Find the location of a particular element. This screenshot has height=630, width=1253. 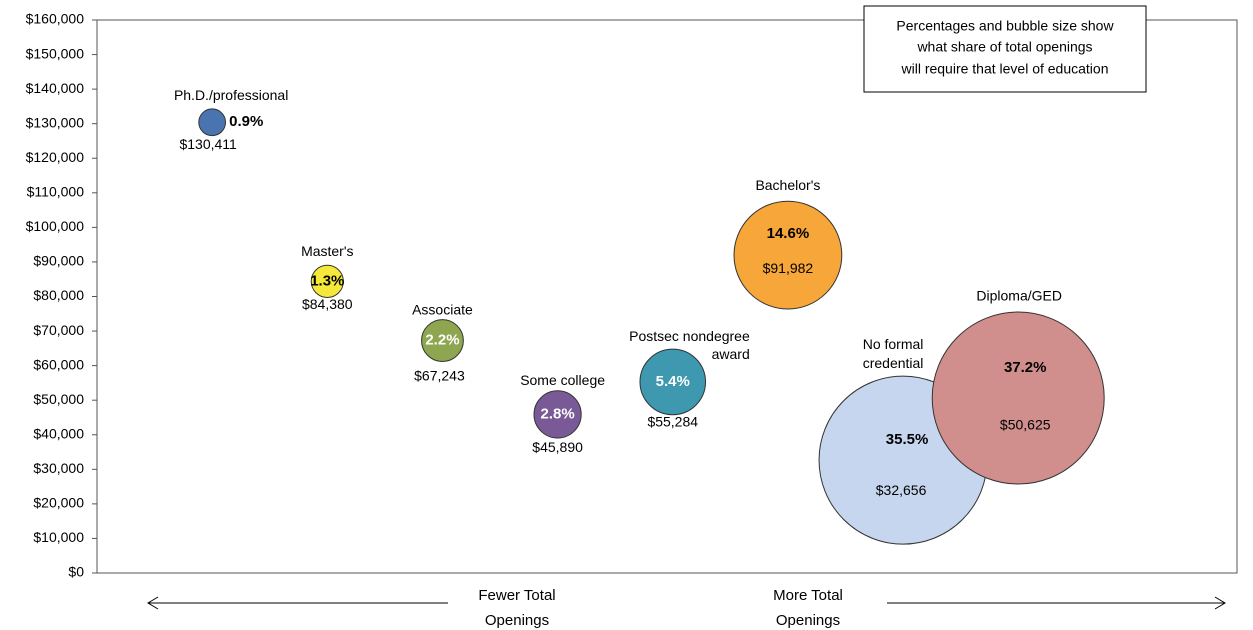

y-tick-label: $0 is located at coordinates (76, 572).